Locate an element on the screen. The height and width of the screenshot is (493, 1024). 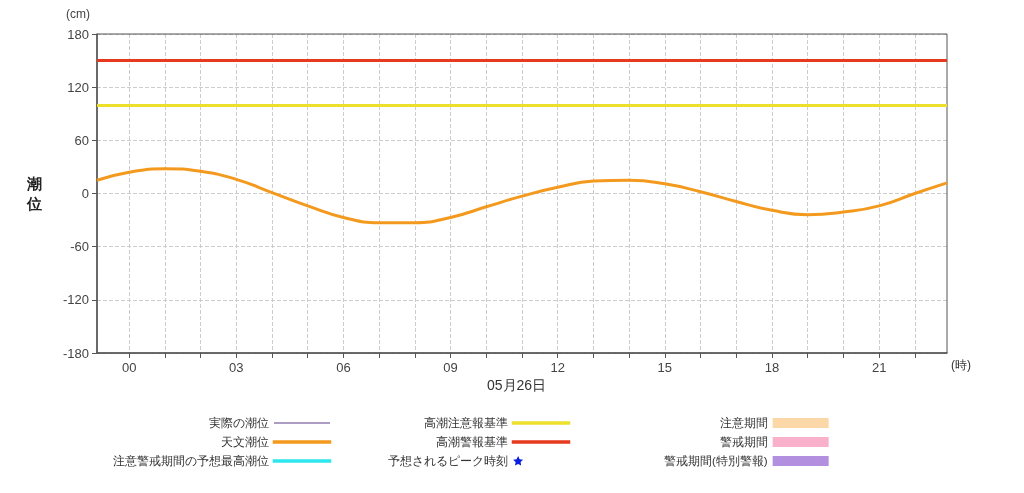
legend-label: 警戒期間 is located at coordinates (743, 442).